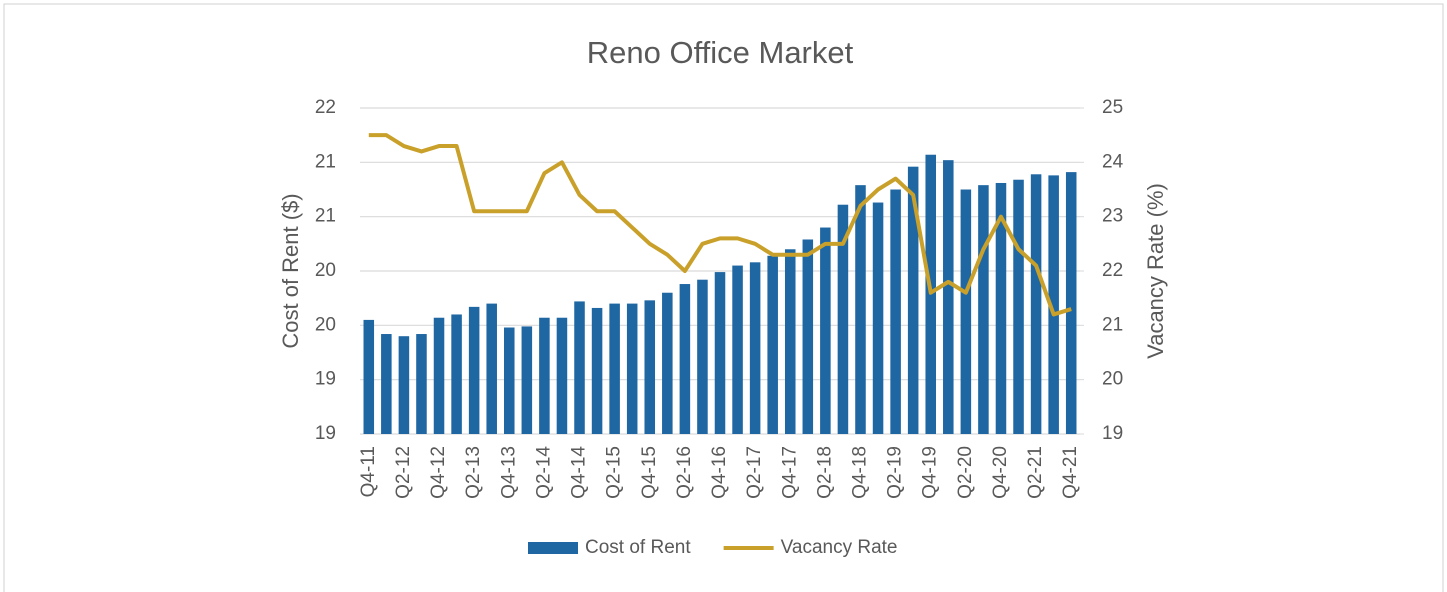  What do you see at coordinates (325, 107) in the screenshot?
I see `y-tick-label: 22` at bounding box center [325, 107].